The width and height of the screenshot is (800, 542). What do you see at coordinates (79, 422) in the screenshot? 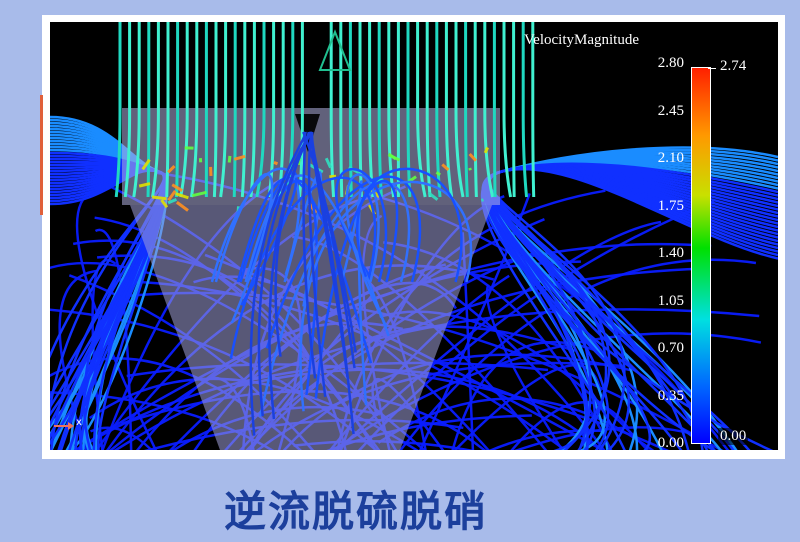
I see `axis-x-label: x` at bounding box center [79, 422].